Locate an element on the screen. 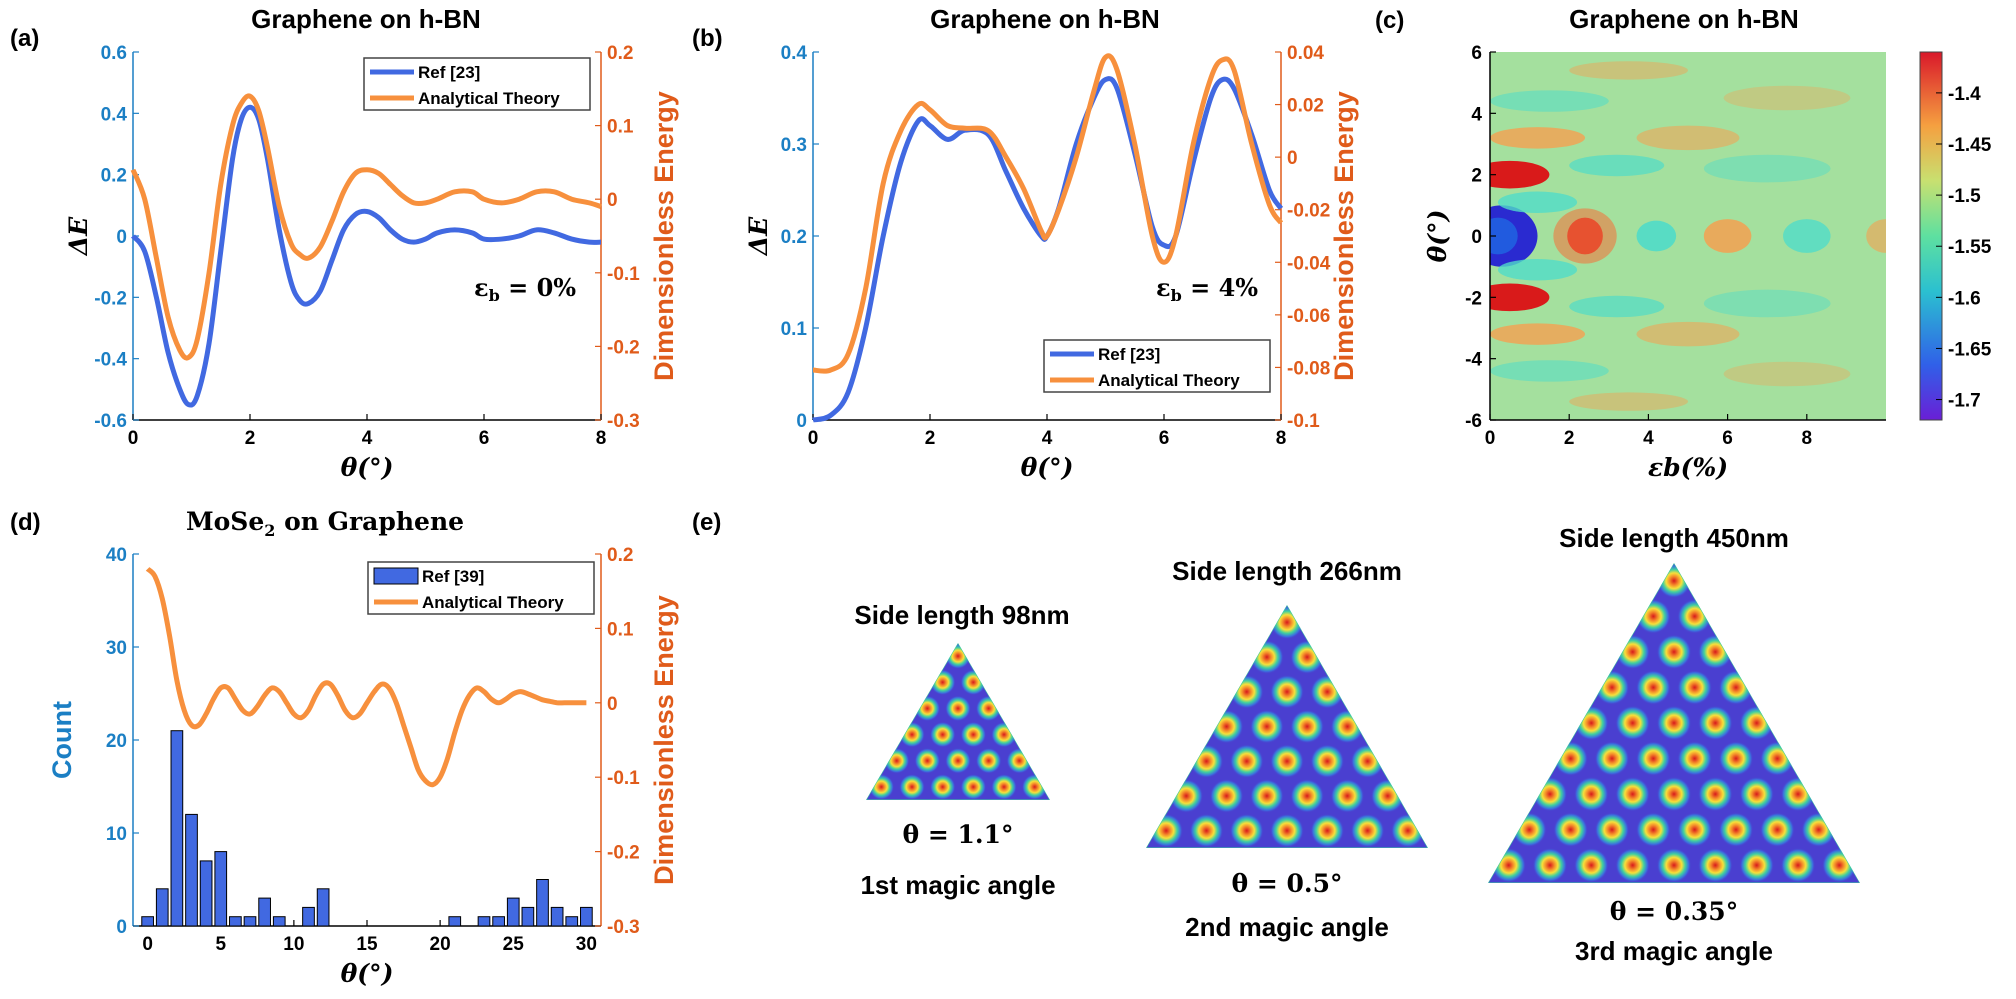  left-y-tick-label: 20 is located at coordinates (116, 741).